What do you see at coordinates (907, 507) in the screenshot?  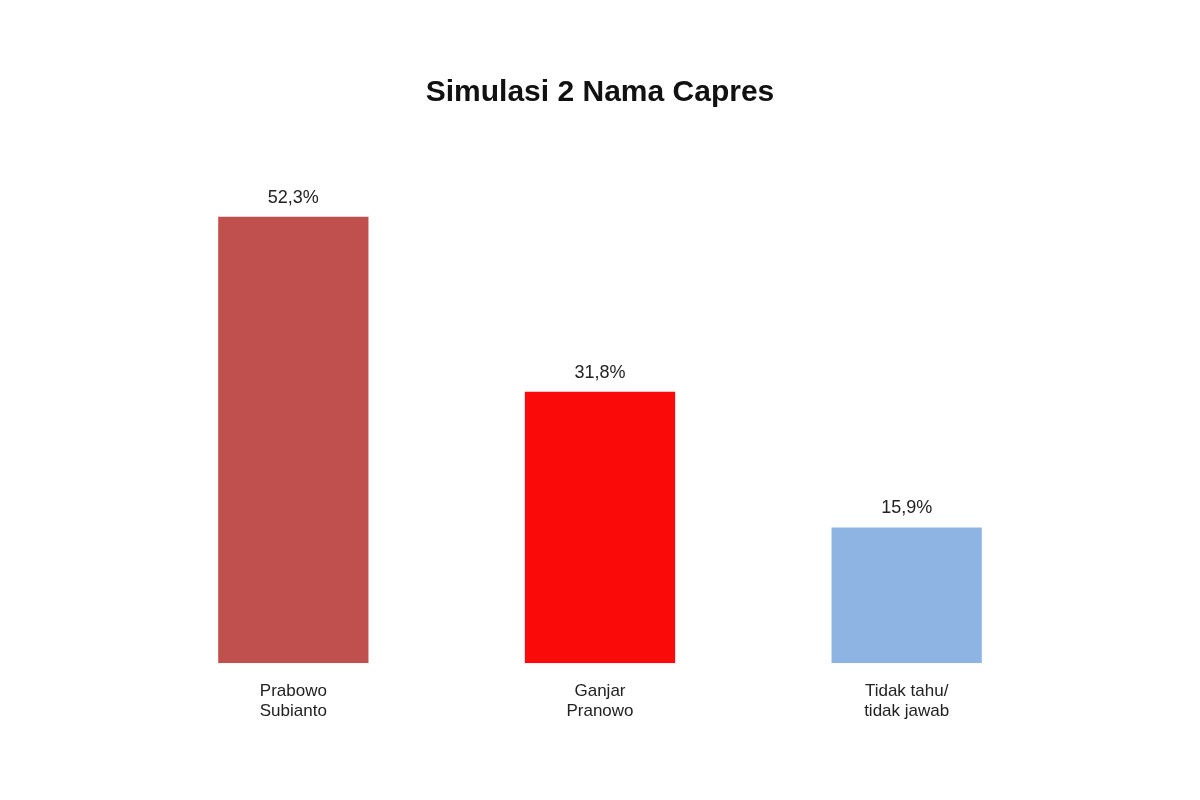 I see `data-label: 15,9%` at bounding box center [907, 507].